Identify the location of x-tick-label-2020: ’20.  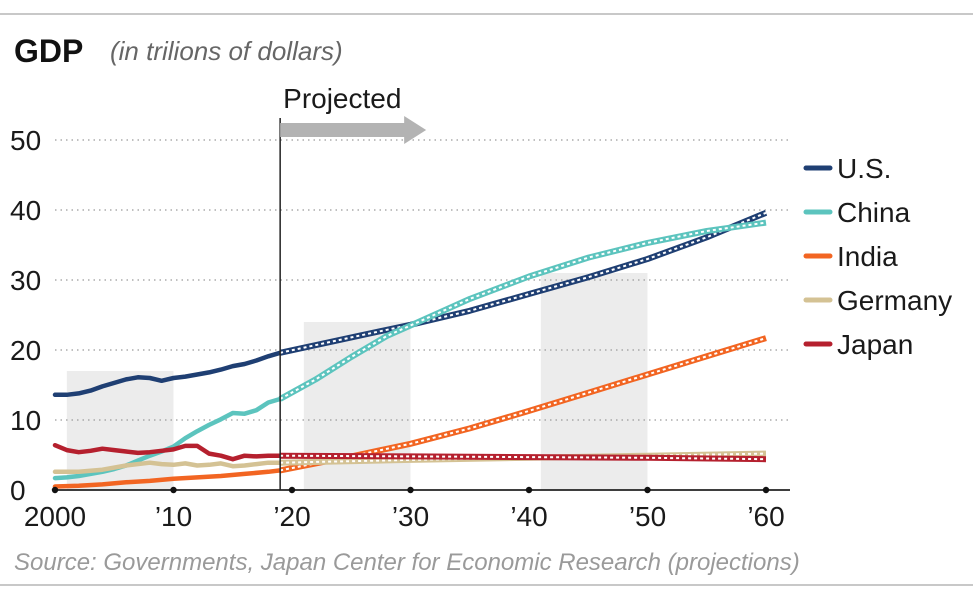
(291, 516).